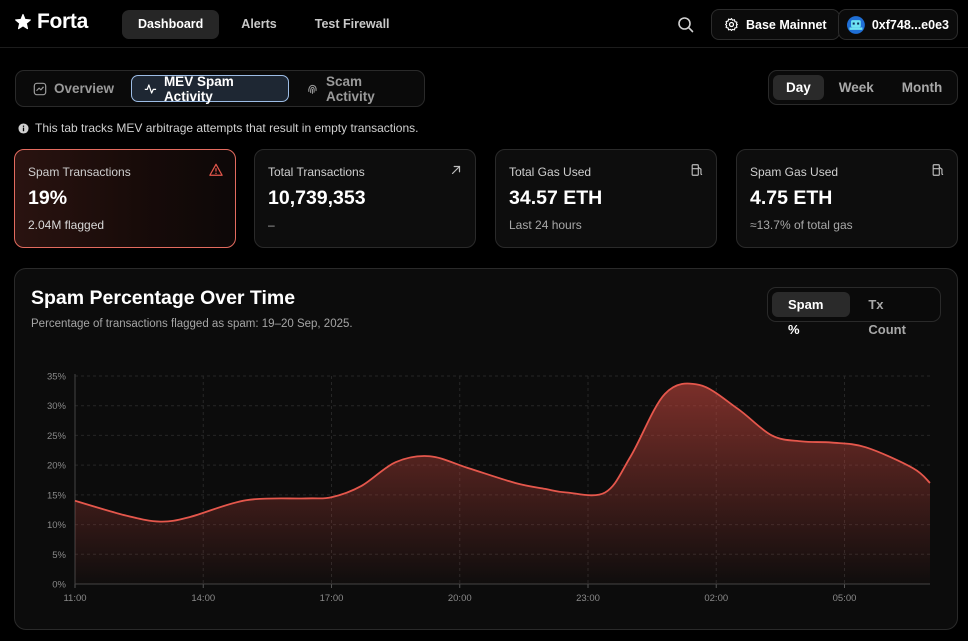  What do you see at coordinates (456, 170) in the screenshot?
I see `arrow-up-right-icon` at bounding box center [456, 170].